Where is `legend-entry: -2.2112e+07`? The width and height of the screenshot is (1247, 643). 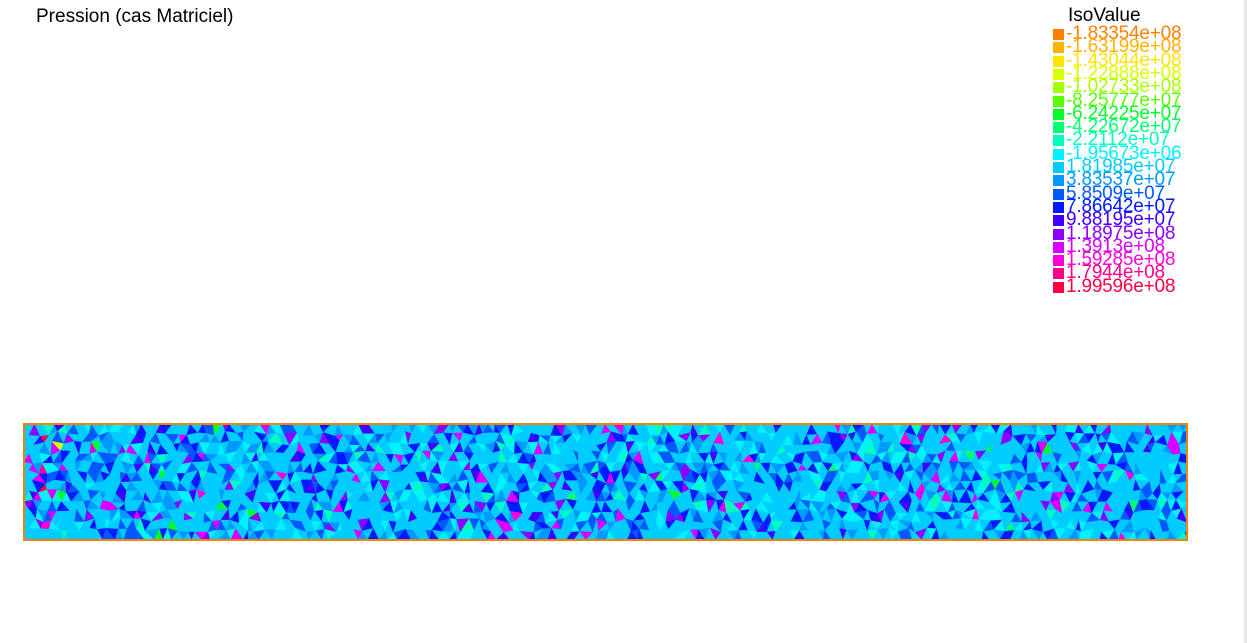 legend-entry: -2.2112e+07 is located at coordinates (1137, 139).